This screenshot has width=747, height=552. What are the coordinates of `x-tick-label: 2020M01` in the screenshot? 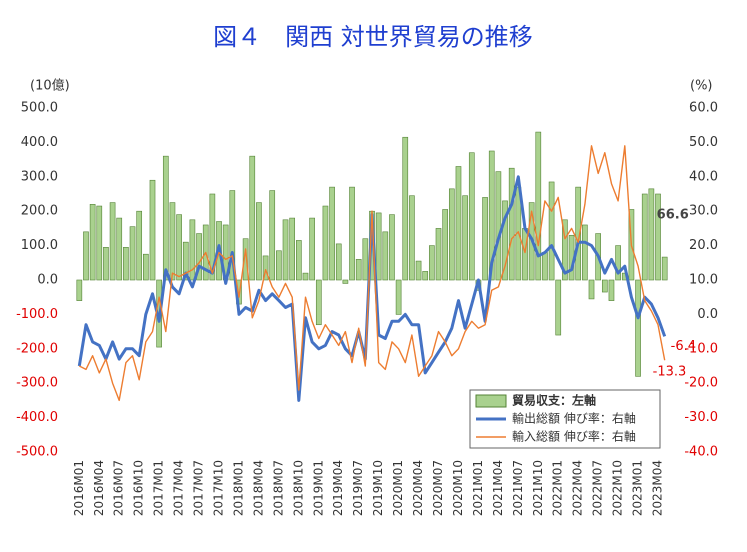 It's located at (398, 488).